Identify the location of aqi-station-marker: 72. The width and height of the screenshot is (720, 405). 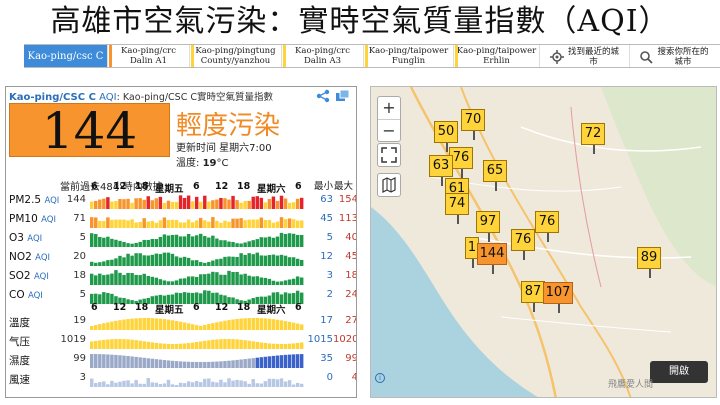
(593, 134).